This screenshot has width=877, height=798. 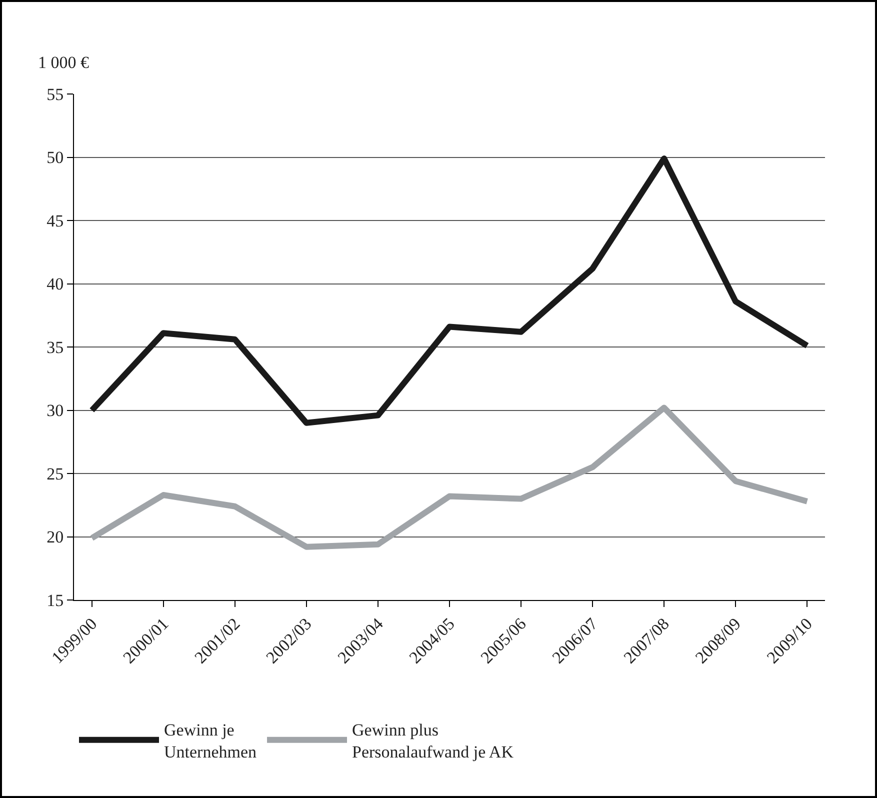 I want to click on y-tick-label: 55, so click(x=55, y=94).